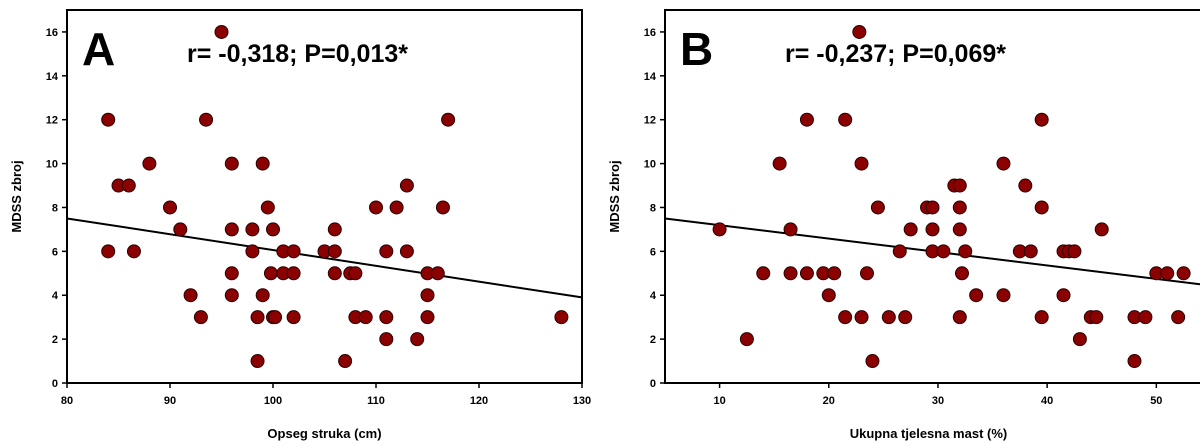 This screenshot has width=1200, height=446. I want to click on x-tick-label: 10, so click(719, 401).